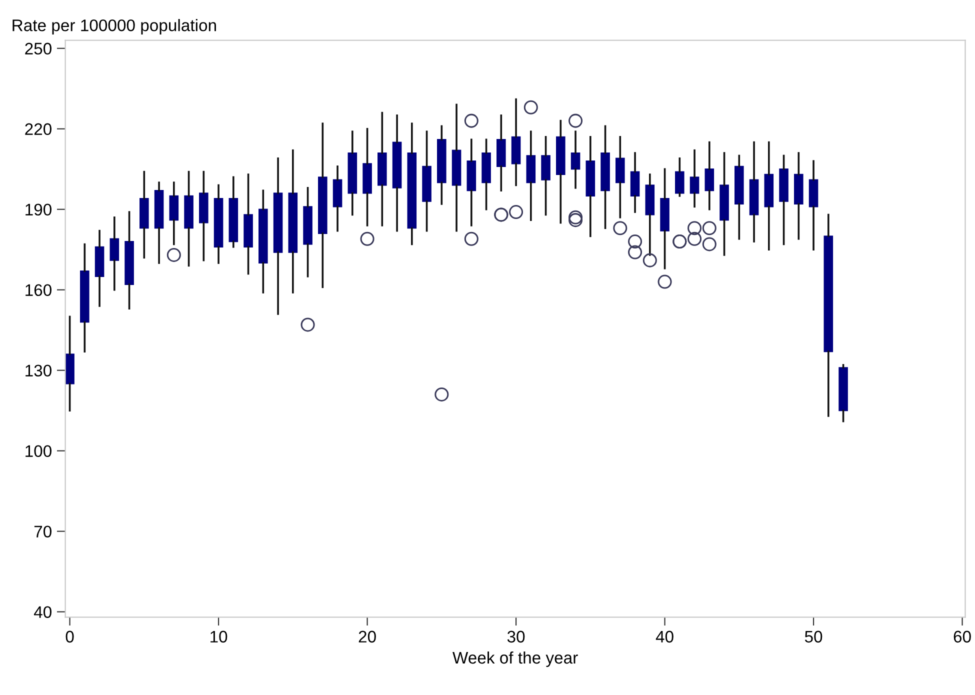 This screenshot has height=695, width=975. Describe the element at coordinates (38, 129) in the screenshot. I see `y-tick-label: 220` at that location.